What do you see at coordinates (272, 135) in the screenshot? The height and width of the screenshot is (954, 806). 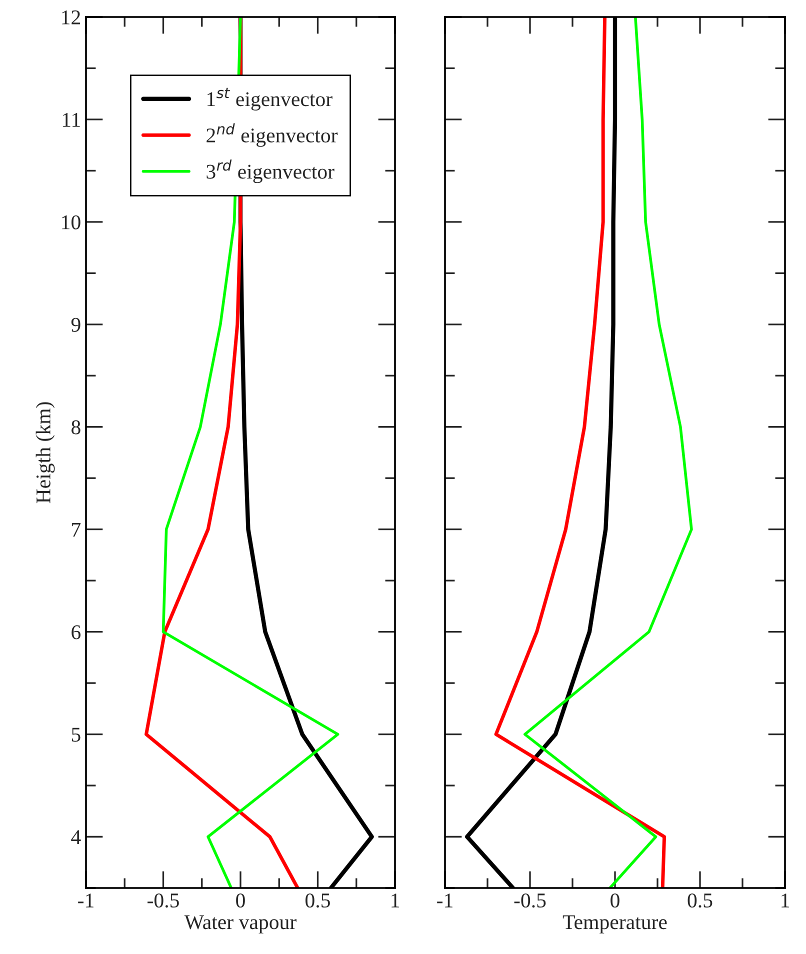 I see `legend-label: 2$^{nd}$ eigenvector` at bounding box center [272, 135].